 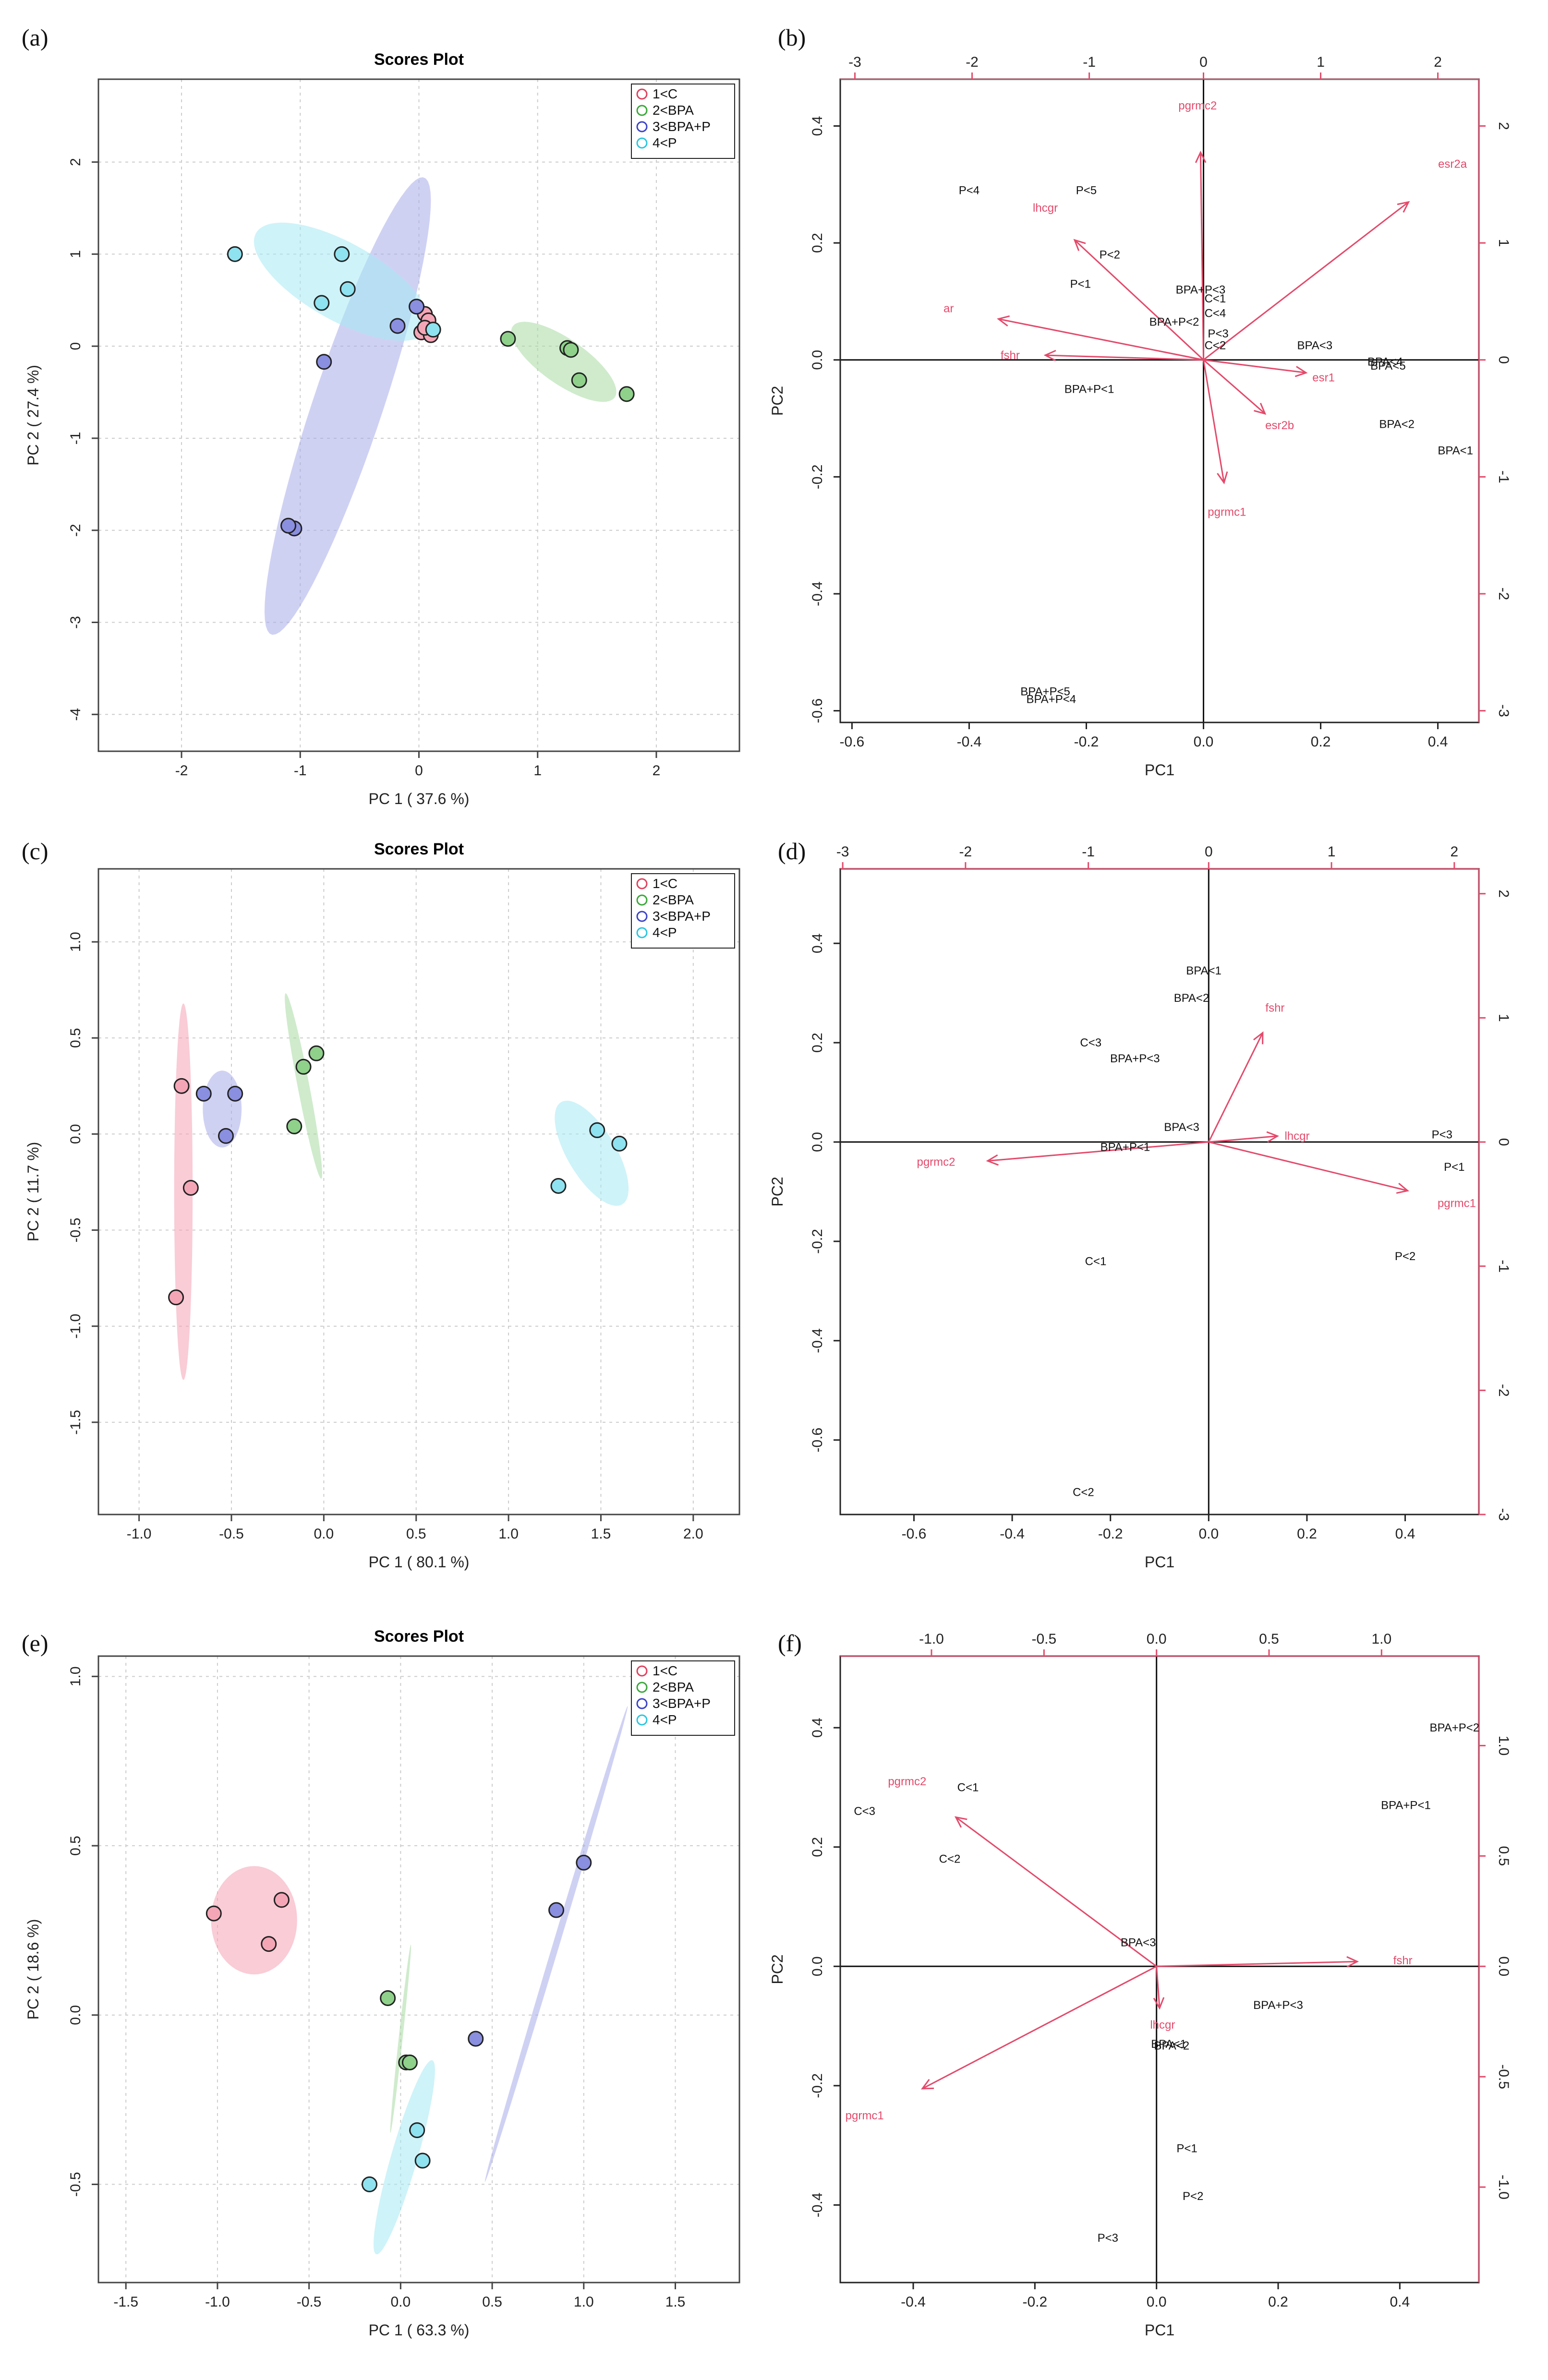 I want to click on x-tick-label: -1.0, so click(x=139, y=1534).